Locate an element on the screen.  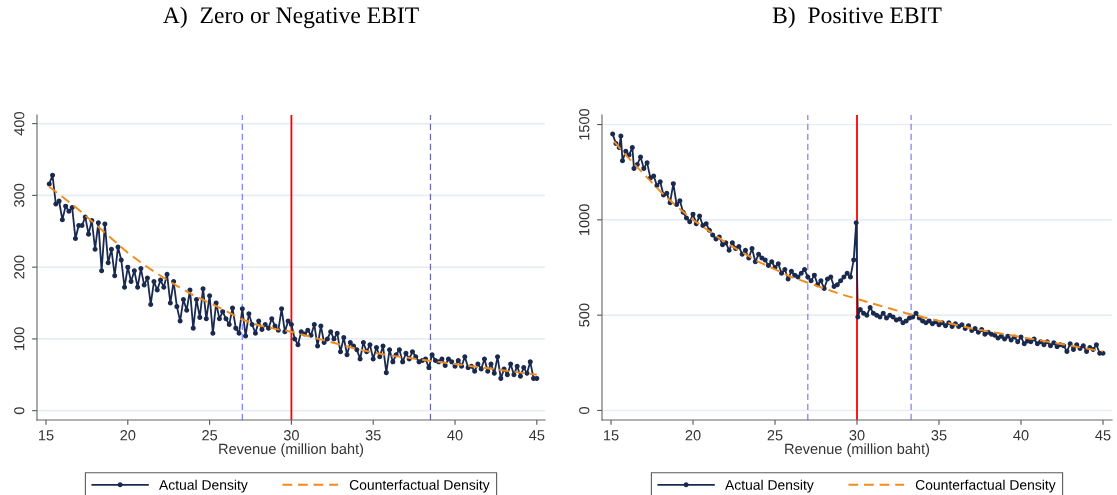
y-tick-label: 300 is located at coordinates (19, 195).